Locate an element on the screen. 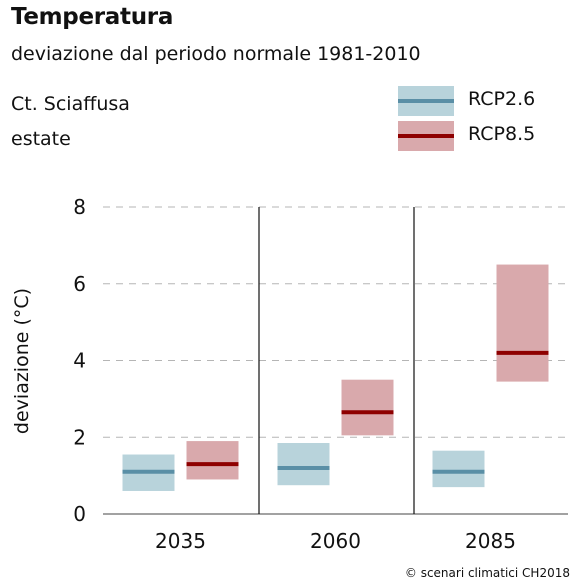 This screenshot has width=584, height=584. y-tick-label: 6 is located at coordinates (79, 284).